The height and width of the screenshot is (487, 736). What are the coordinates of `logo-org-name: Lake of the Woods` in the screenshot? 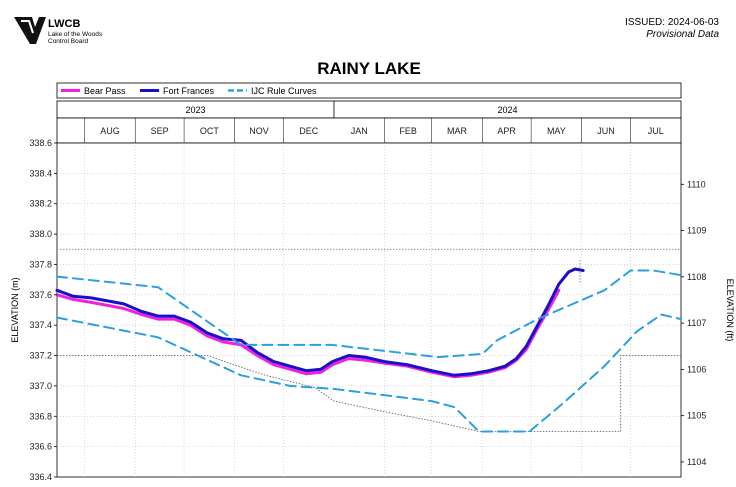 It's located at (75, 34).